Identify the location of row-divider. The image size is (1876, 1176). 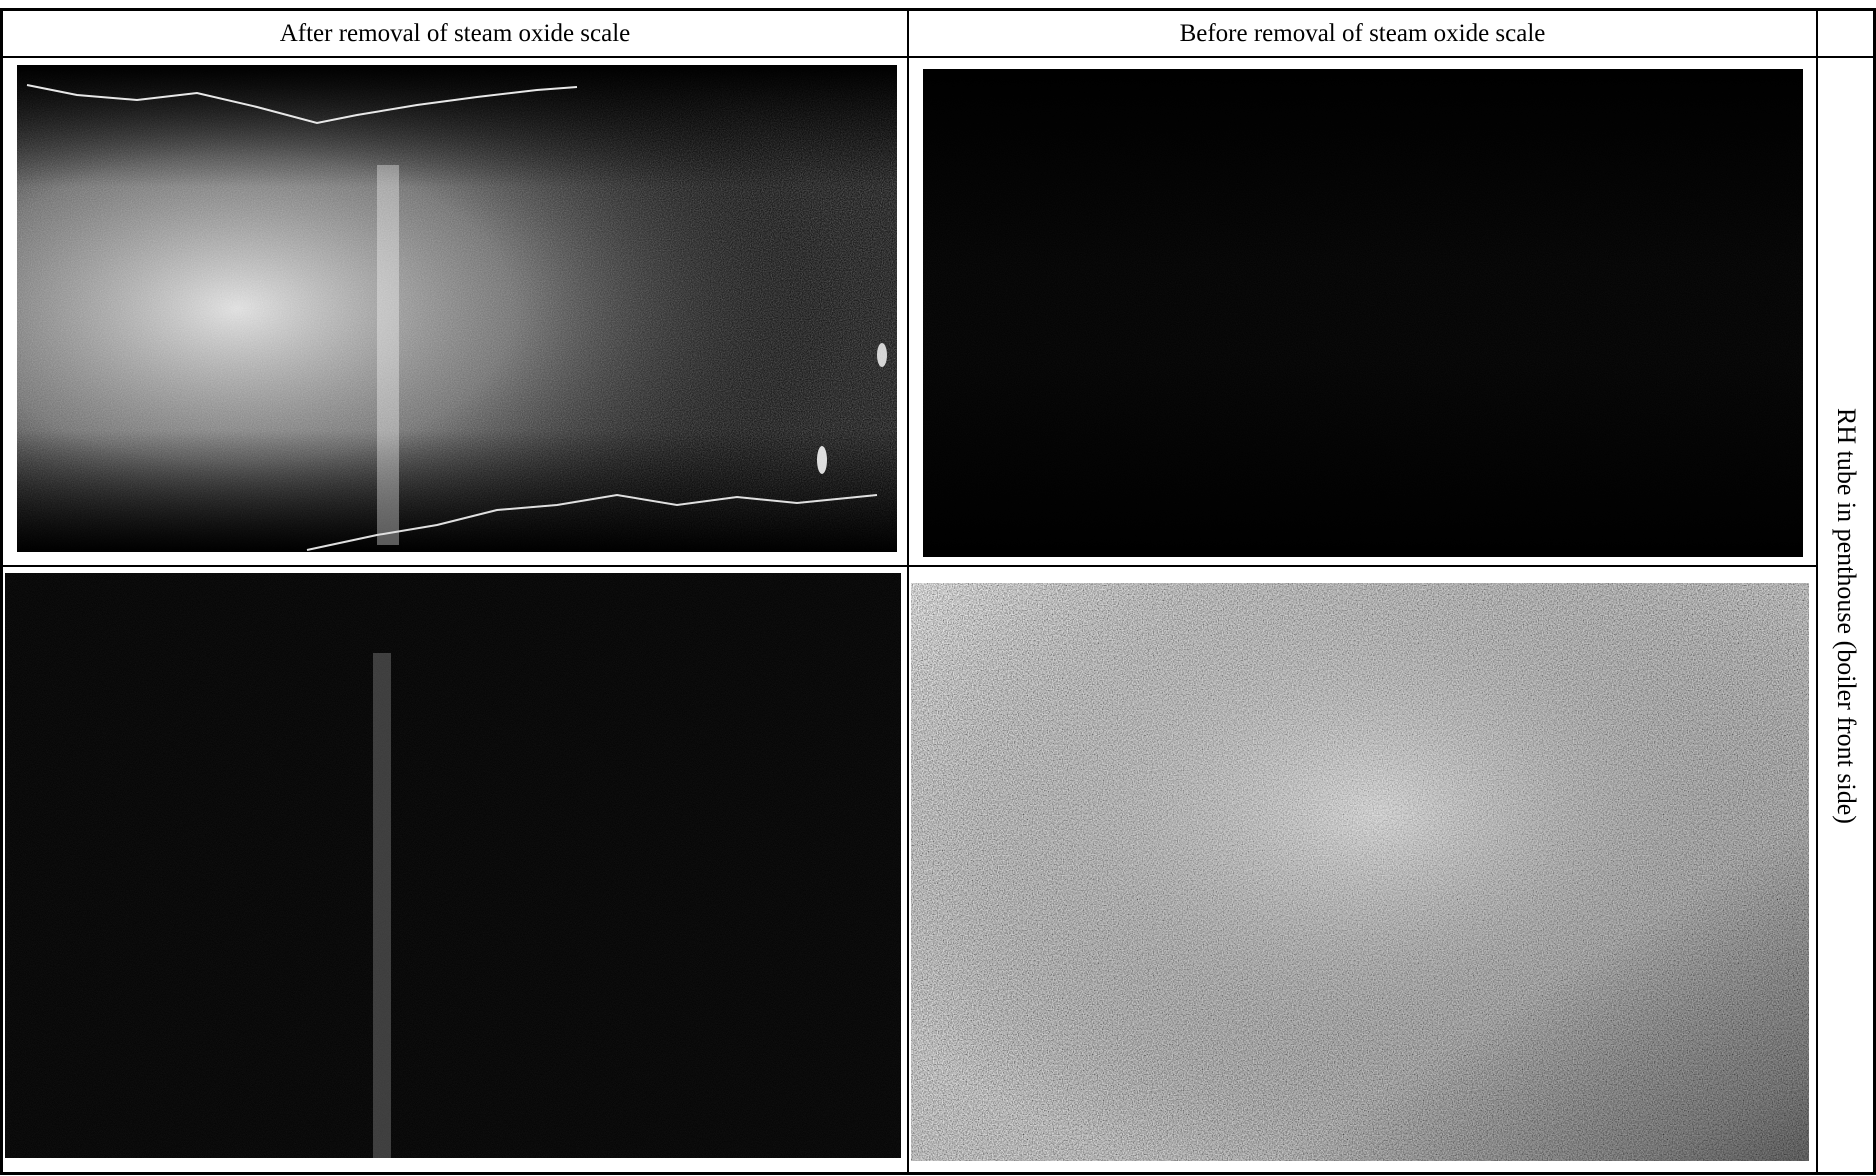
(909, 566).